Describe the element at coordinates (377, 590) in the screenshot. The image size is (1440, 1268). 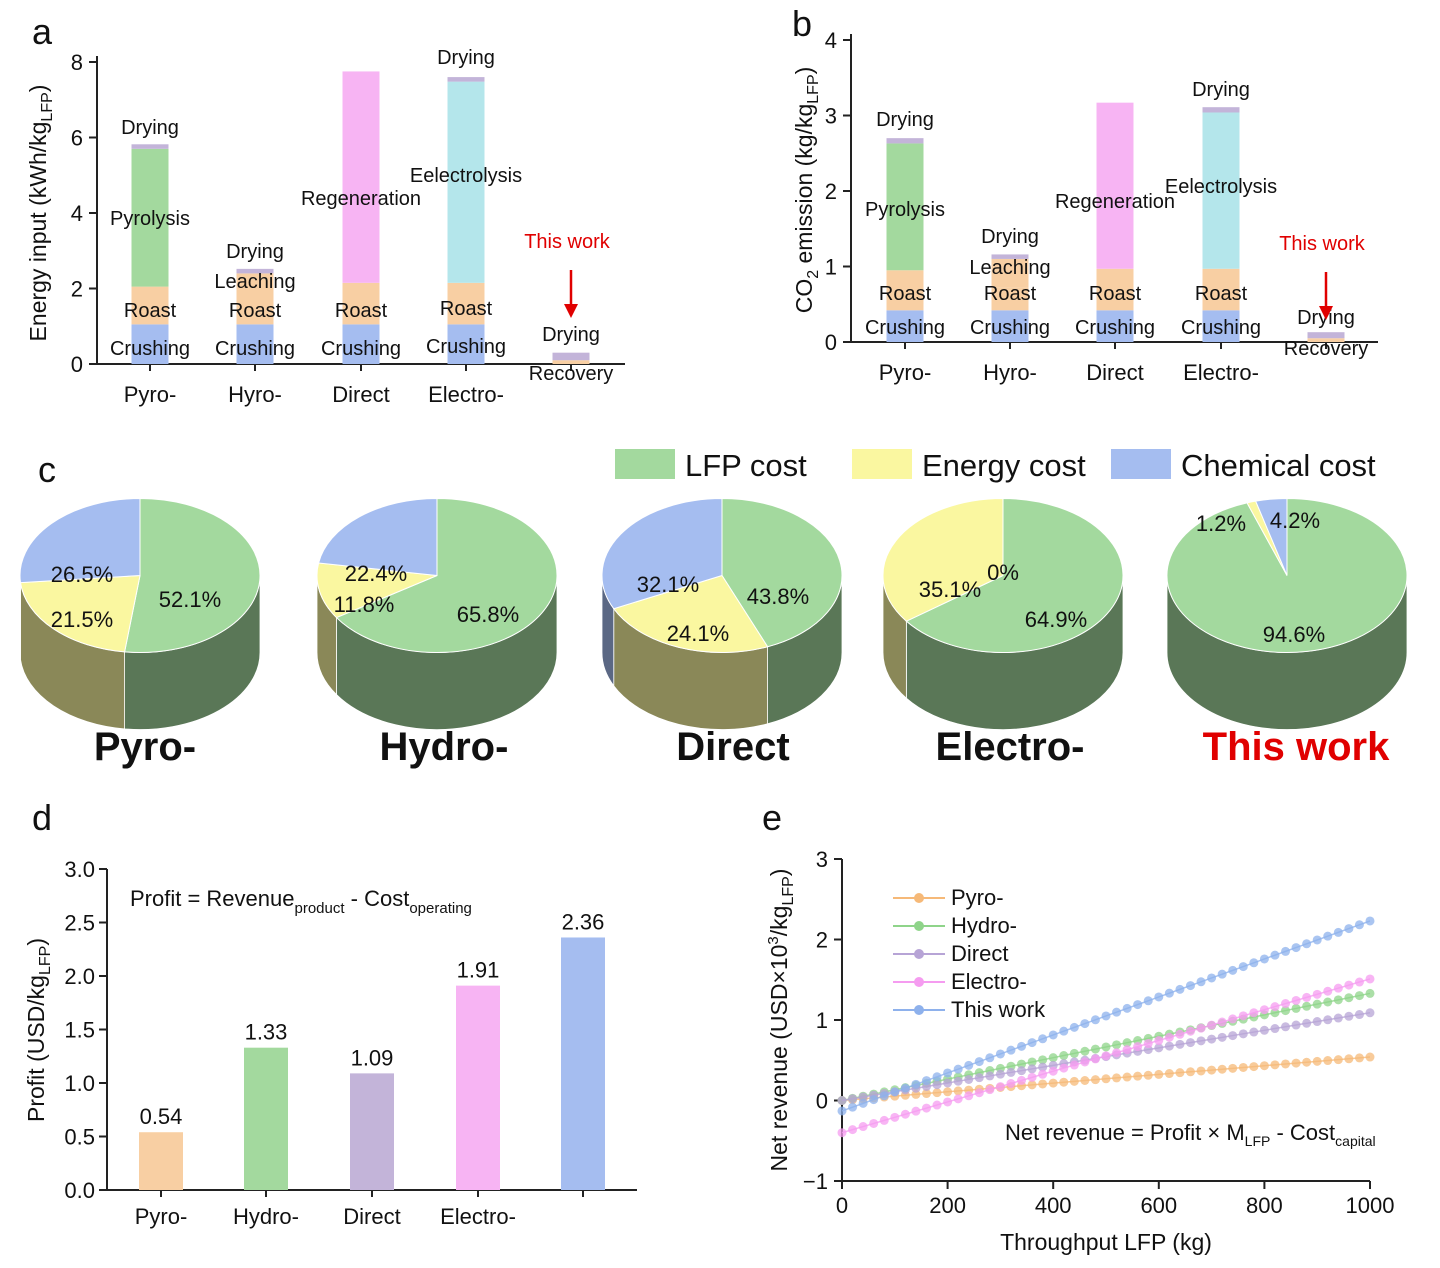
I see `pie-slice-energy-cost` at that location.